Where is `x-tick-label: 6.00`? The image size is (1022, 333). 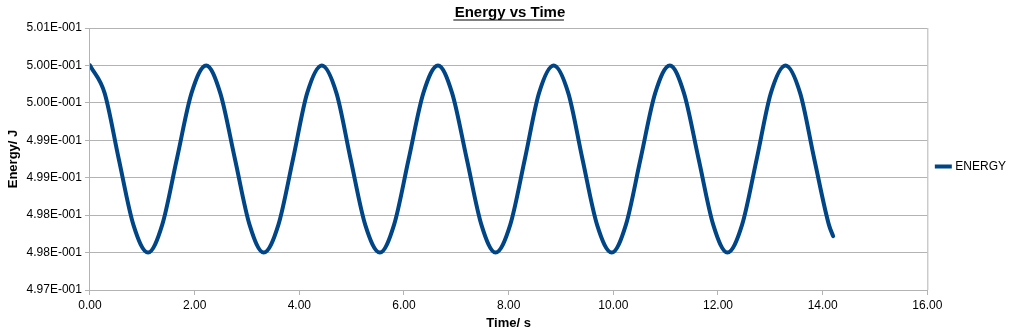
x-tick-label: 6.00 is located at coordinates (404, 304).